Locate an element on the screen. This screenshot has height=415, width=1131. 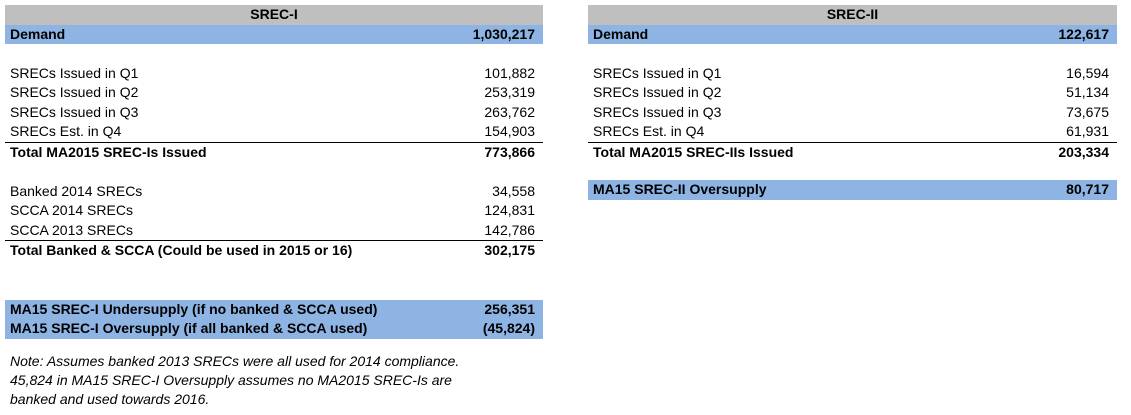
srec-i-demand-row: Demand 1,030,217 is located at coordinates (274, 34).